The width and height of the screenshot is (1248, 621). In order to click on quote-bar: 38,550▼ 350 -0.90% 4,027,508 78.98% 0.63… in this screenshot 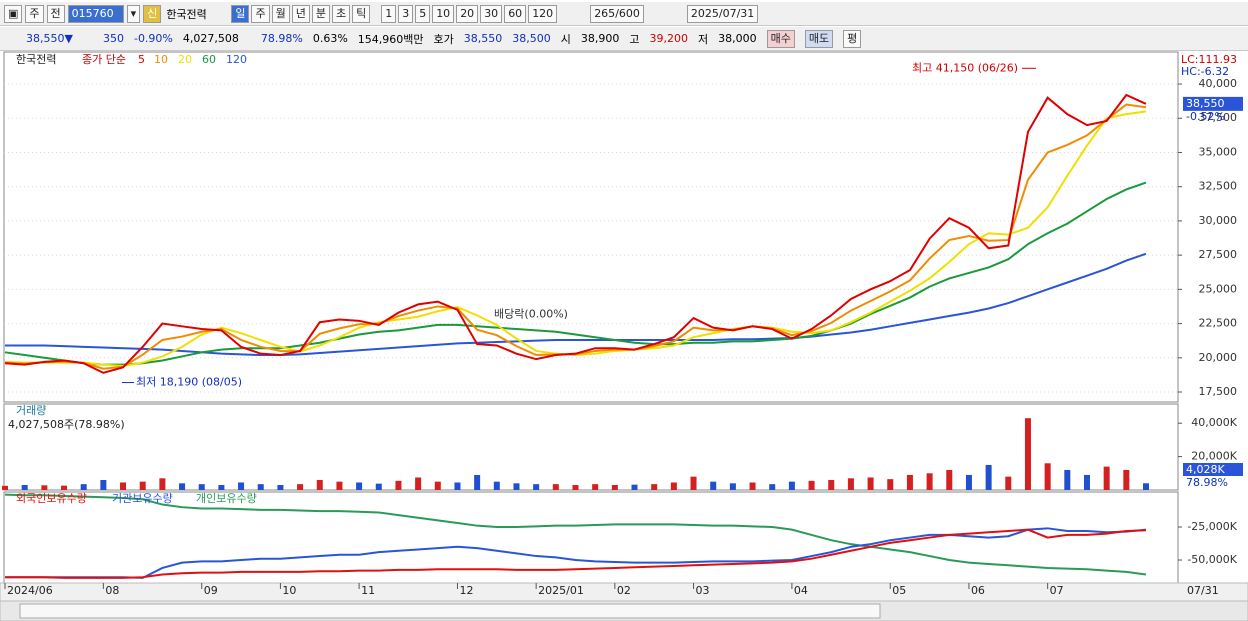, I will do `click(624, 39)`.